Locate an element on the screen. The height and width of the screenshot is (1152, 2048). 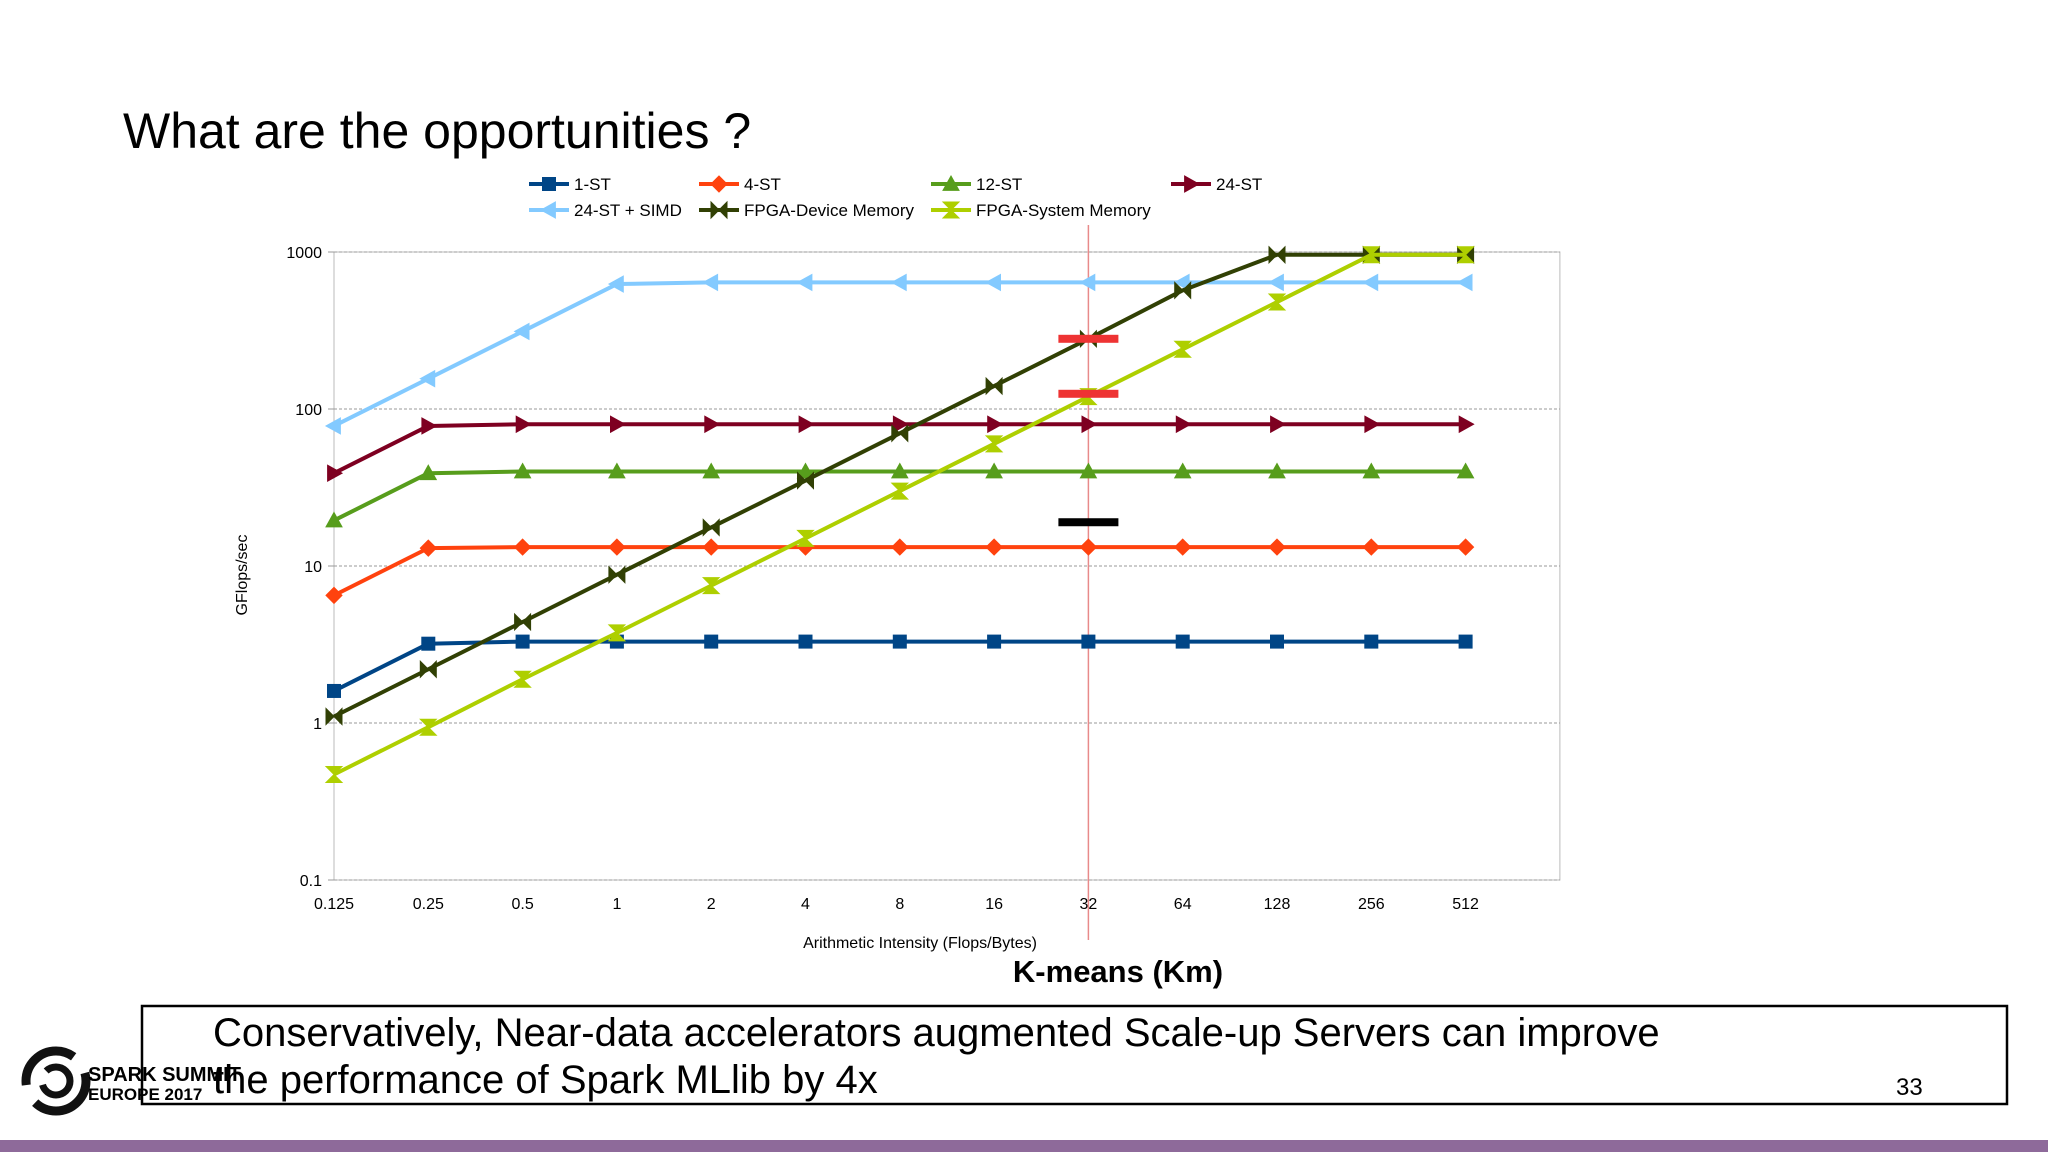
x-tick-label: 256 is located at coordinates (1371, 904).